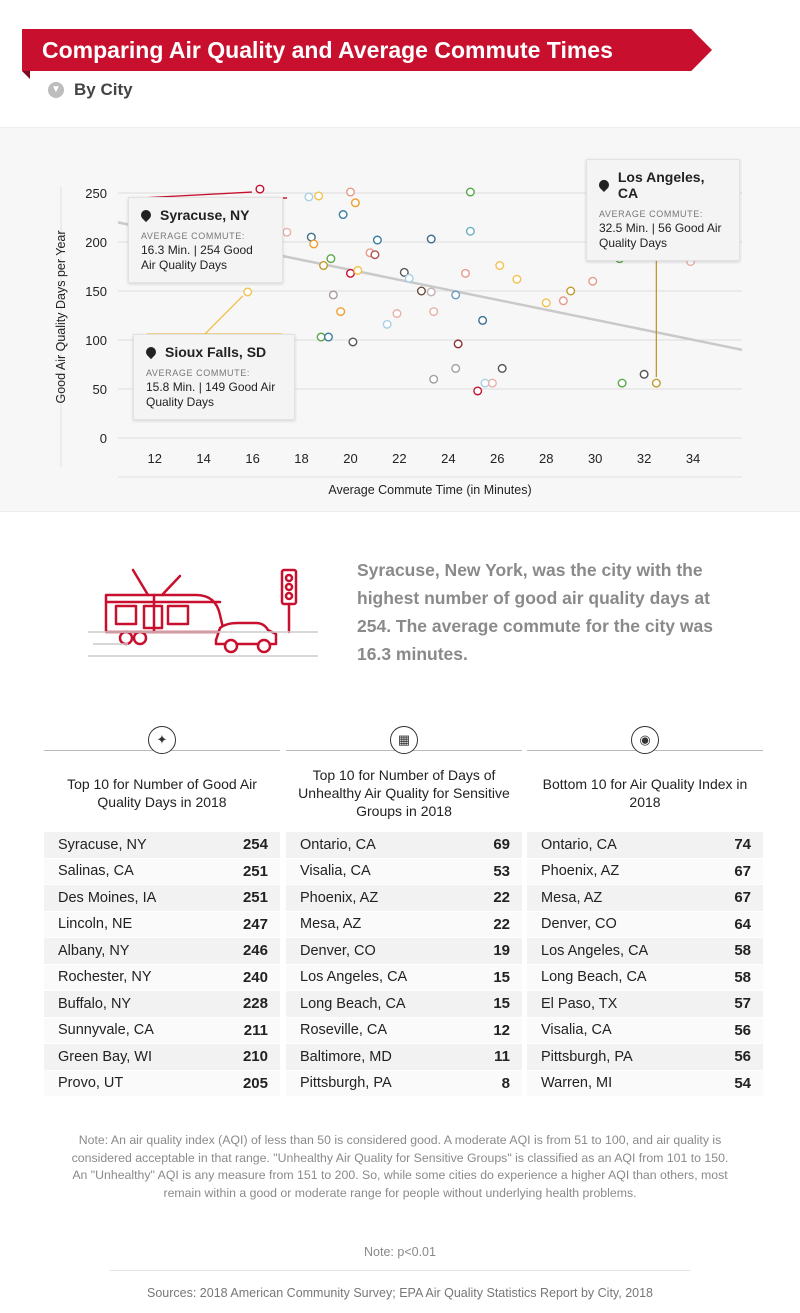  Describe the element at coordinates (742, 1057) in the screenshot. I see `row-value: 56` at that location.